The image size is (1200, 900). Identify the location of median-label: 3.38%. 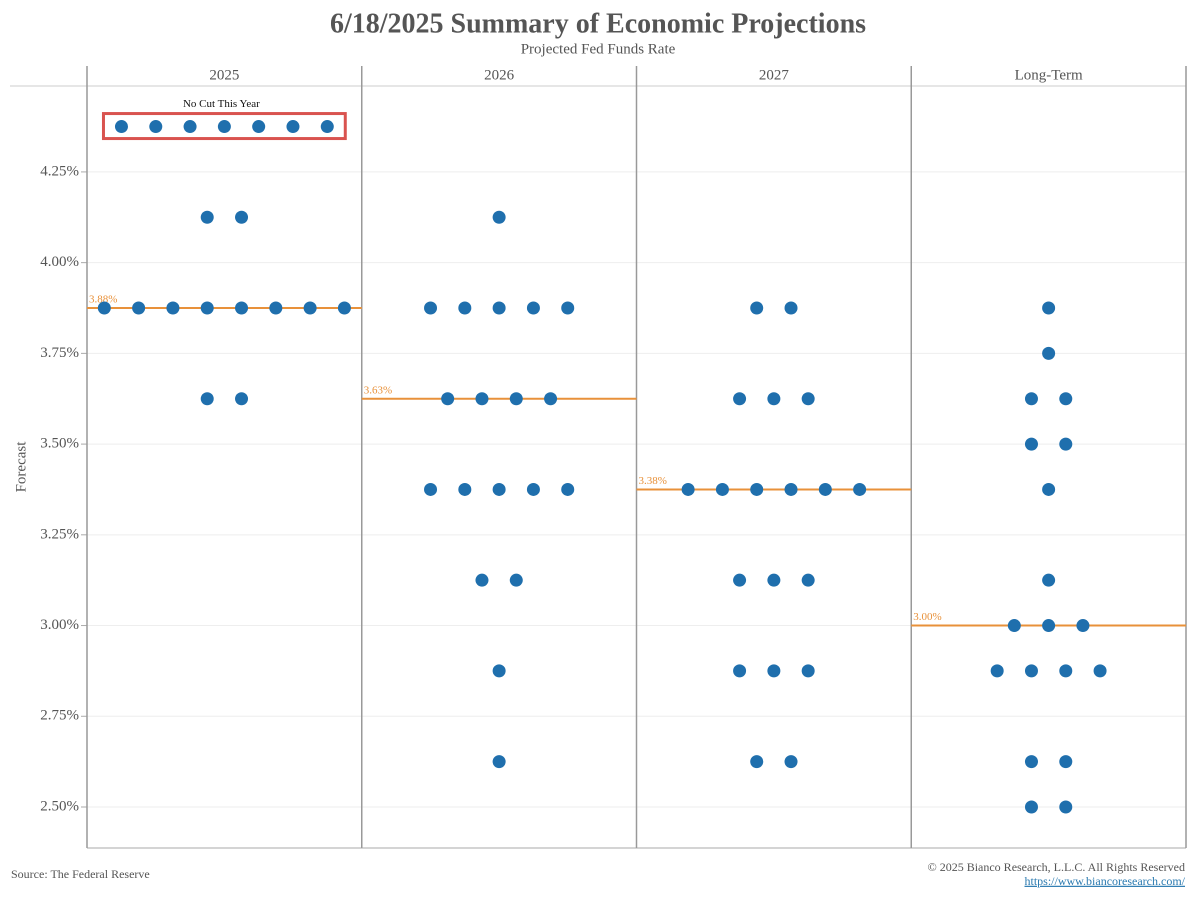
(653, 481).